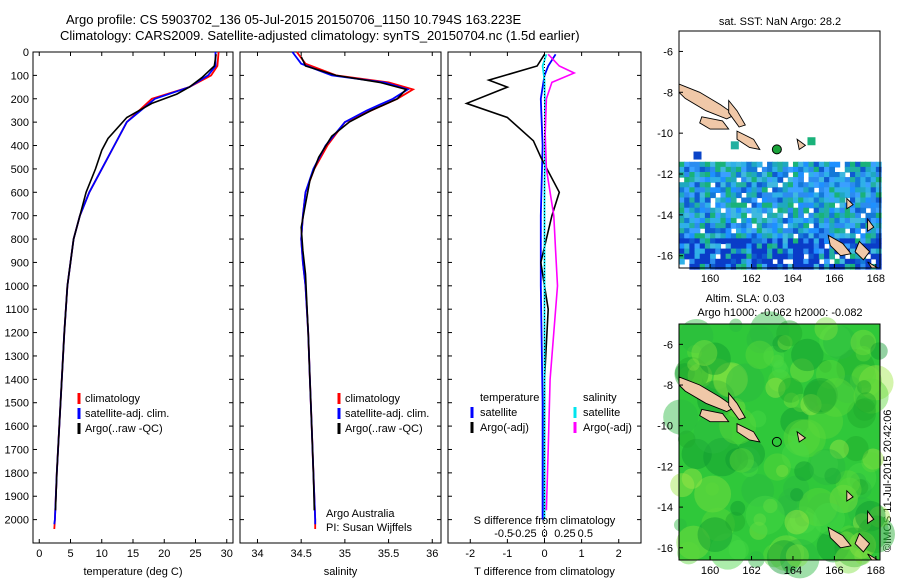  I want to click on island-shape, so click(871, 517).